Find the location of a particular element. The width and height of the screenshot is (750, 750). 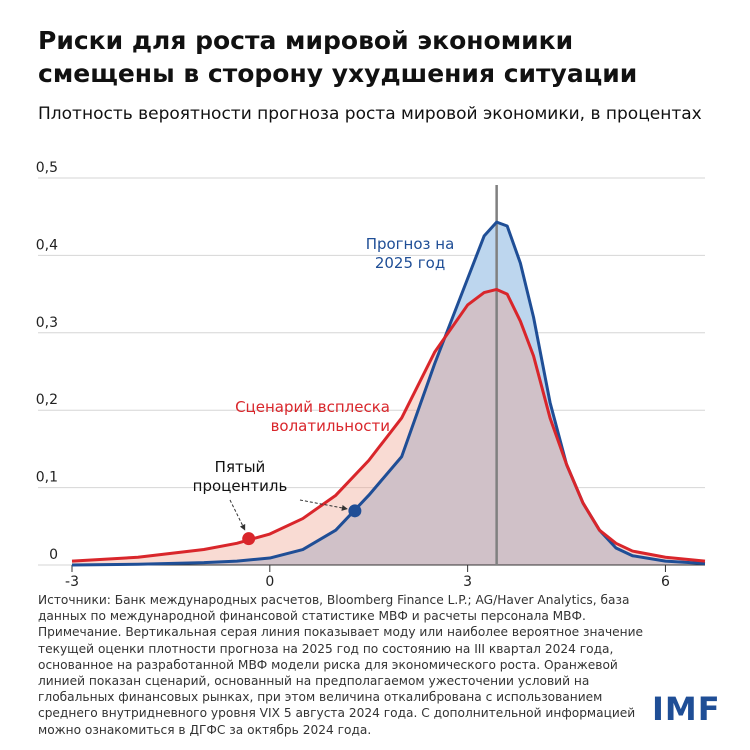

x-tick-label: -3 is located at coordinates (72, 582).